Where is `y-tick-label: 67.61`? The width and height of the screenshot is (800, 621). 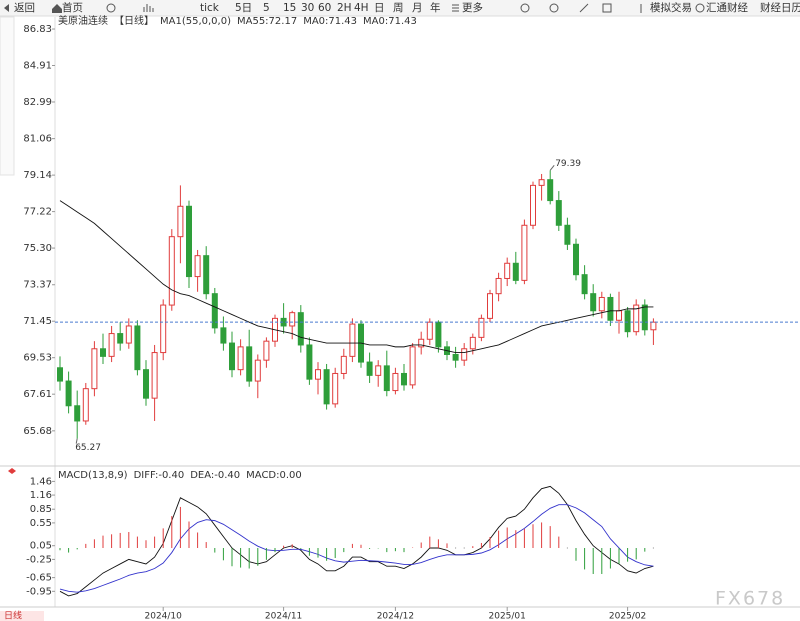 y-tick-label: 67.61 is located at coordinates (37, 394).